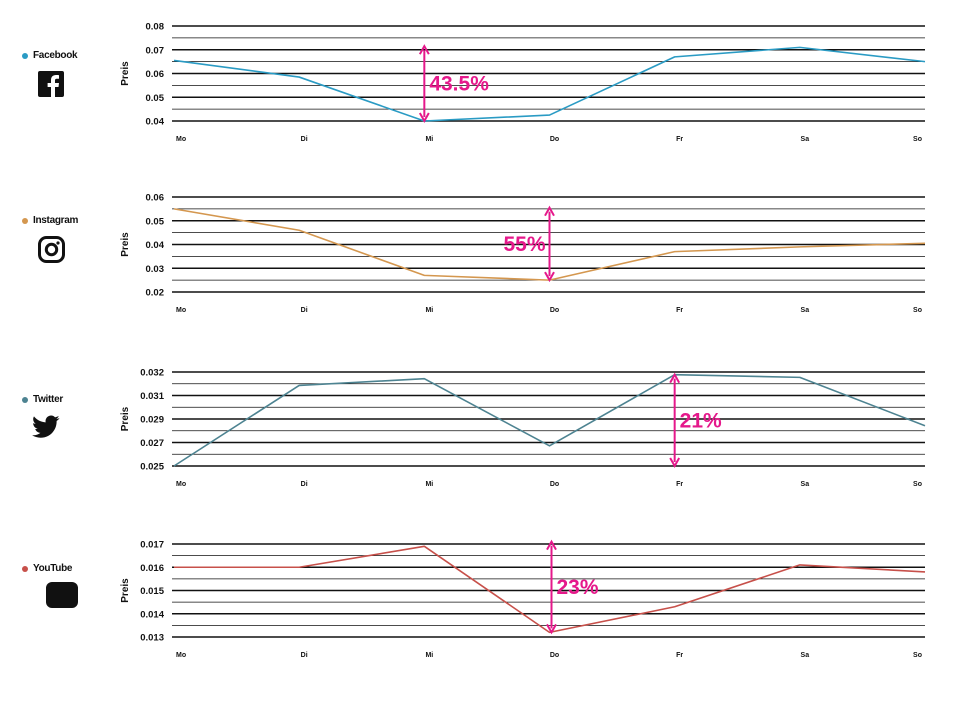  What do you see at coordinates (152, 545) in the screenshot?
I see `y-tick-label: 0.017` at bounding box center [152, 545].